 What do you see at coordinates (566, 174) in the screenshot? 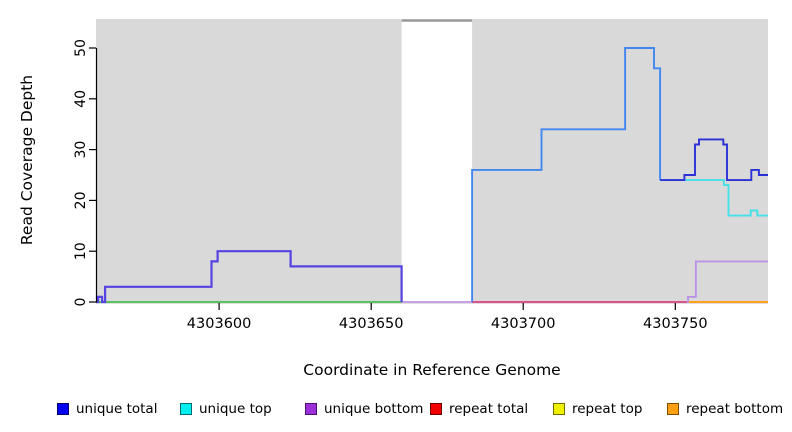
I see `series-unique-total-mid` at bounding box center [566, 174].